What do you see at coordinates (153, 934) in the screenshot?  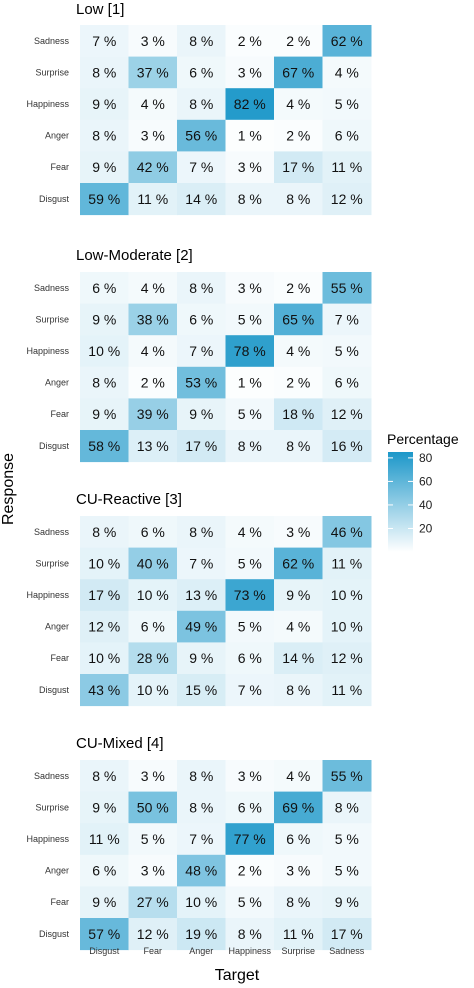 I see `cell-value-label: 12 %` at bounding box center [153, 934].